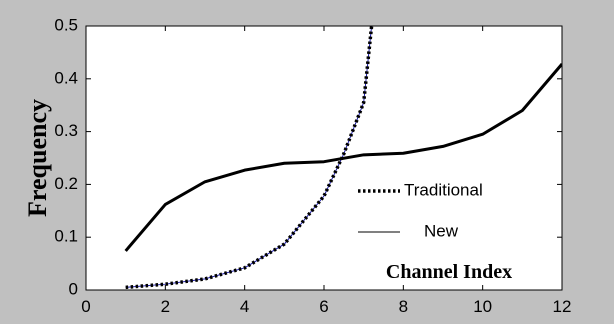 This screenshot has width=614, height=324. Describe the element at coordinates (66, 130) in the screenshot. I see `y-tick-label: 0.3` at that location.